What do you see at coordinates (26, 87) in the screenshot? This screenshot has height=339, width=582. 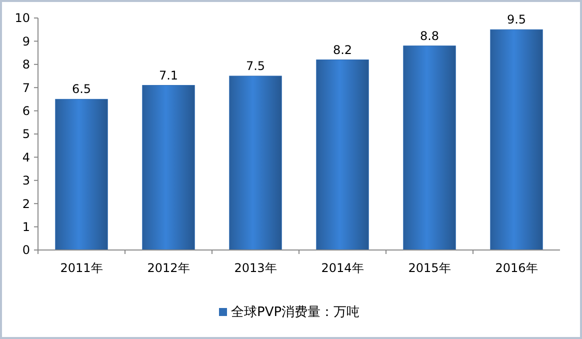 I see `y-tick-label: 7` at bounding box center [26, 87].